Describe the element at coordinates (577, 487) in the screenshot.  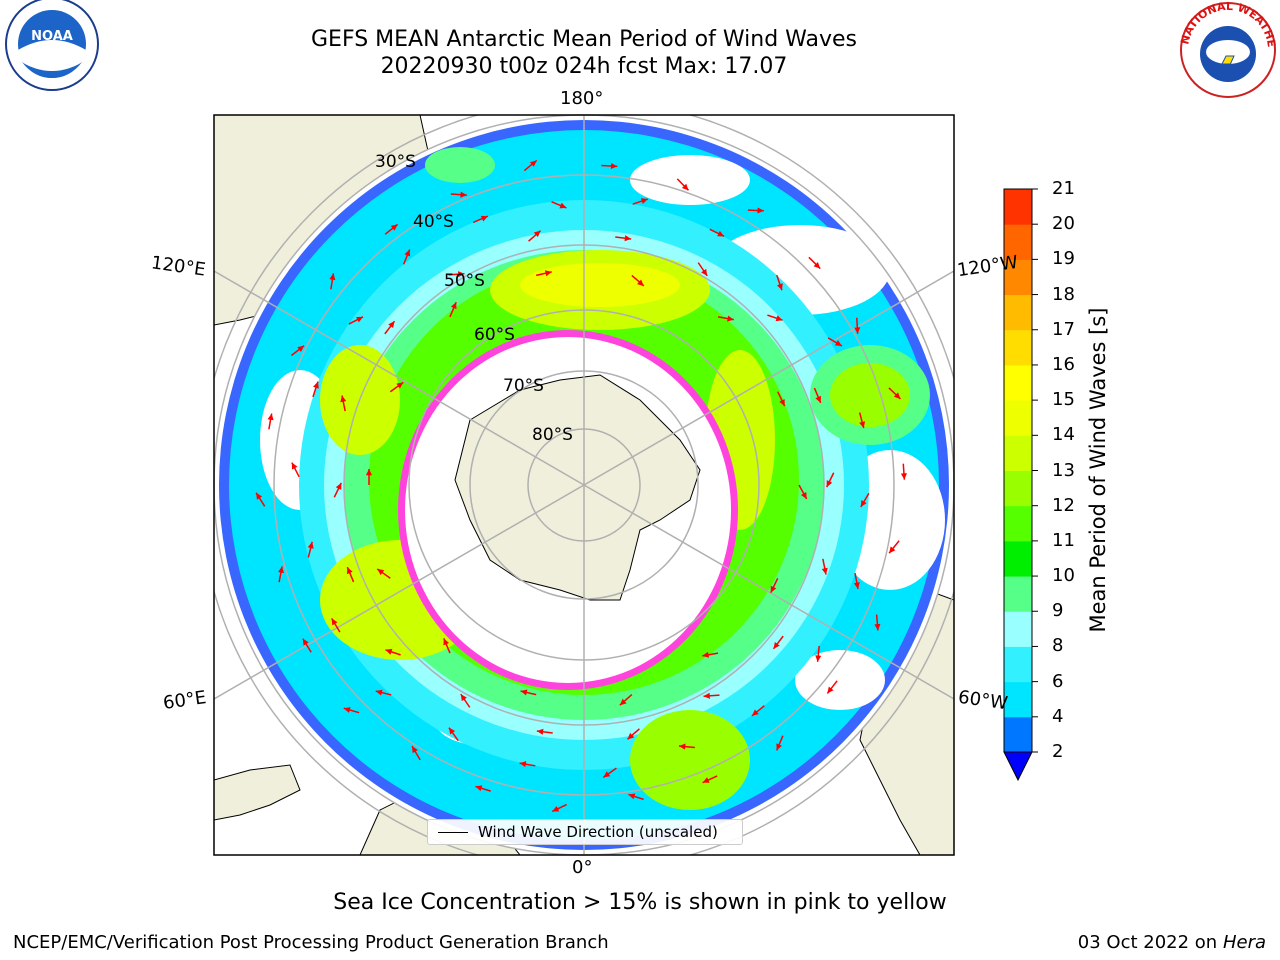
I see `land-antarctica` at that location.